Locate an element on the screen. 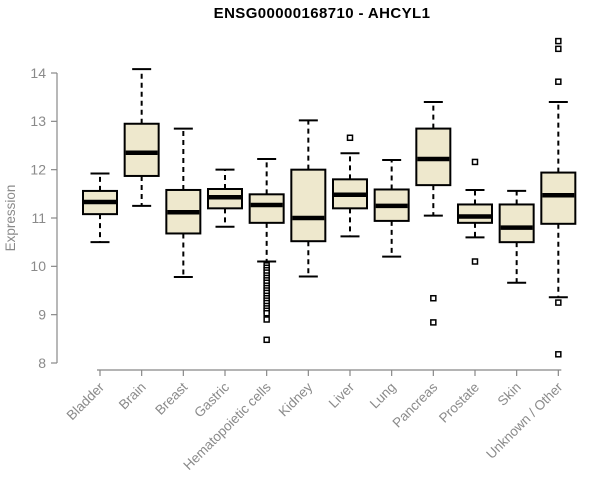  box-skin is located at coordinates (516, 236).